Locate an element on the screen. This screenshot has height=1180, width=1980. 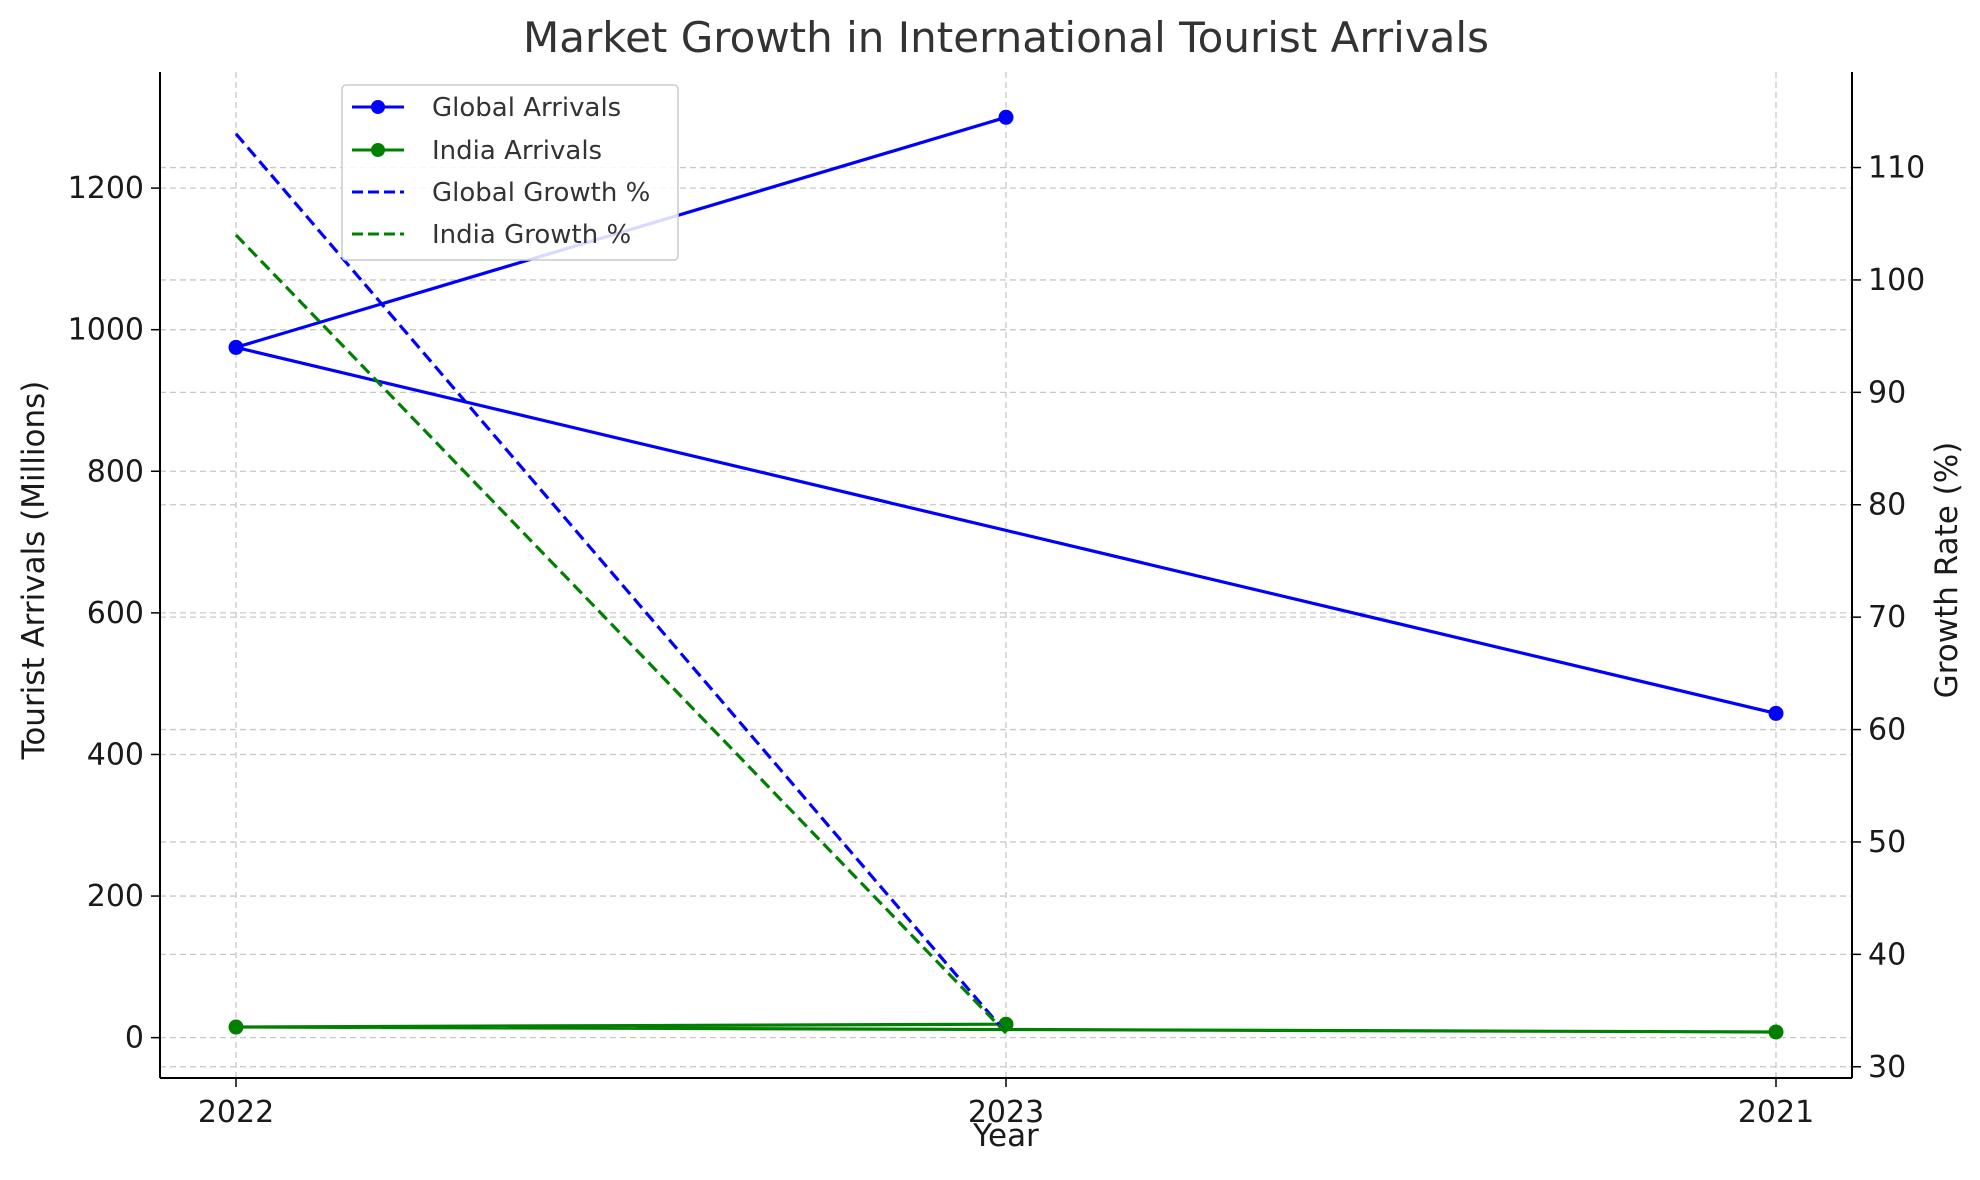
legend-frame is located at coordinates (510, 172).